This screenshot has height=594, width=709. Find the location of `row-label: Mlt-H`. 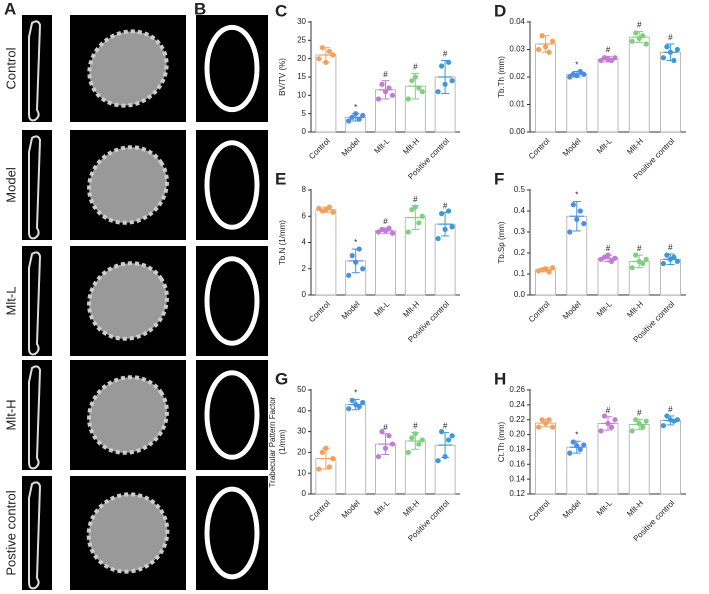

row-label: Mlt-H is located at coordinates (10, 414).